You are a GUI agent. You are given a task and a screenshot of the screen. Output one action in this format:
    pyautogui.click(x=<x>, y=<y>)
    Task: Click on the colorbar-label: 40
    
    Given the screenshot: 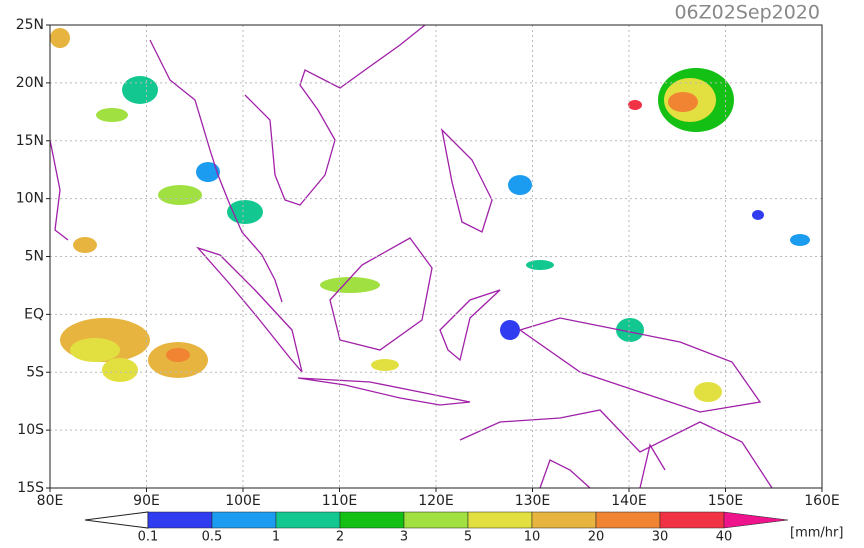 What is the action you would take?
    pyautogui.click(x=724, y=537)
    